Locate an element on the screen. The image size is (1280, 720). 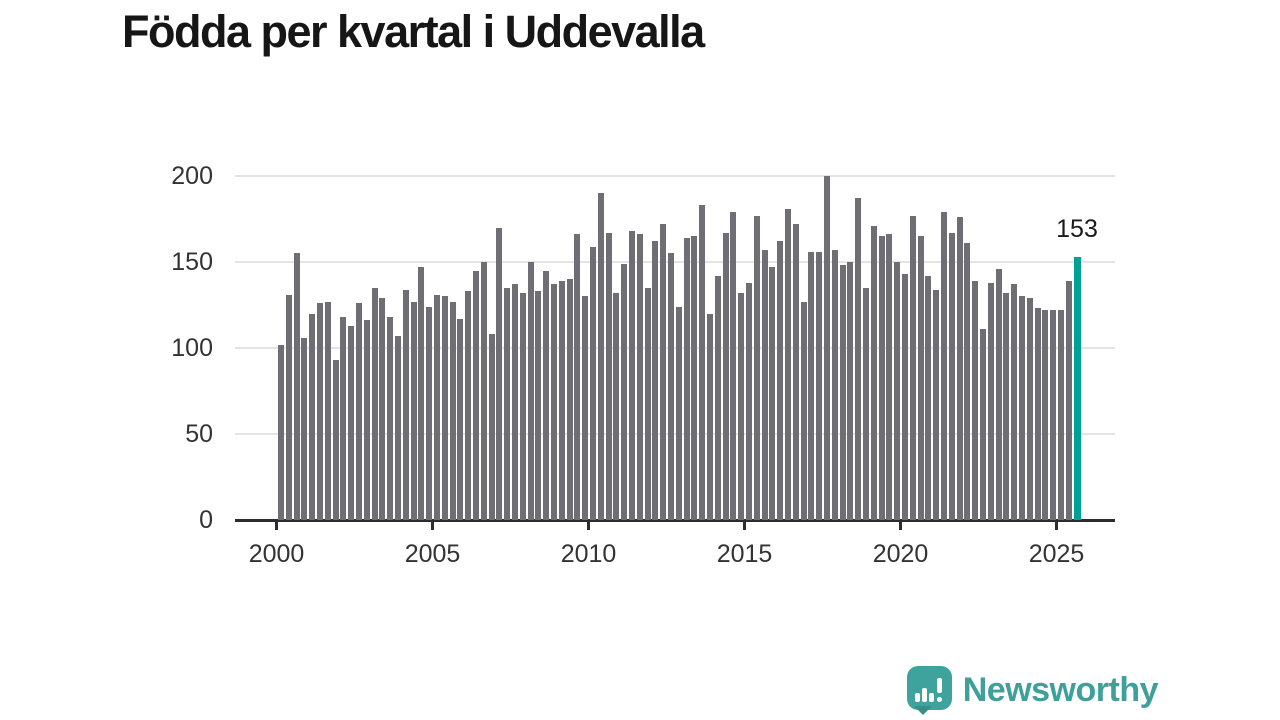
newsworthy-logo: Newsworthy is located at coordinates (1032, 690).